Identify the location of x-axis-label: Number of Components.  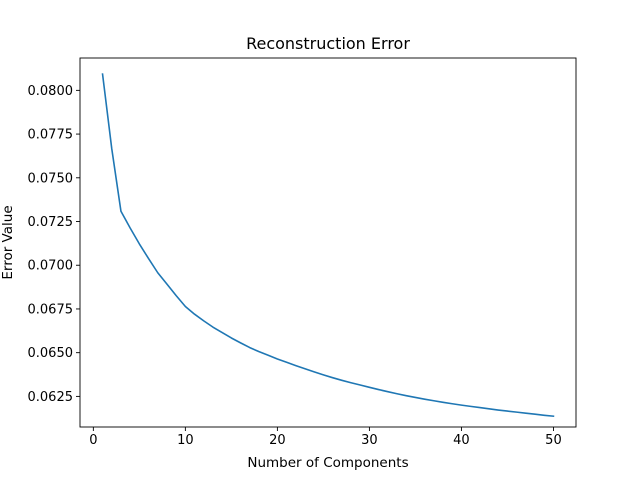
(327, 463).